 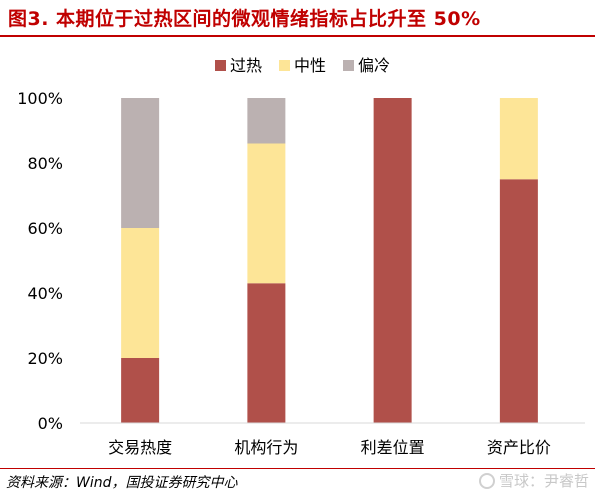 What do you see at coordinates (122, 483) in the screenshot?
I see `source-note: 资料来源：Wind，国投证券研究中心` at bounding box center [122, 483].